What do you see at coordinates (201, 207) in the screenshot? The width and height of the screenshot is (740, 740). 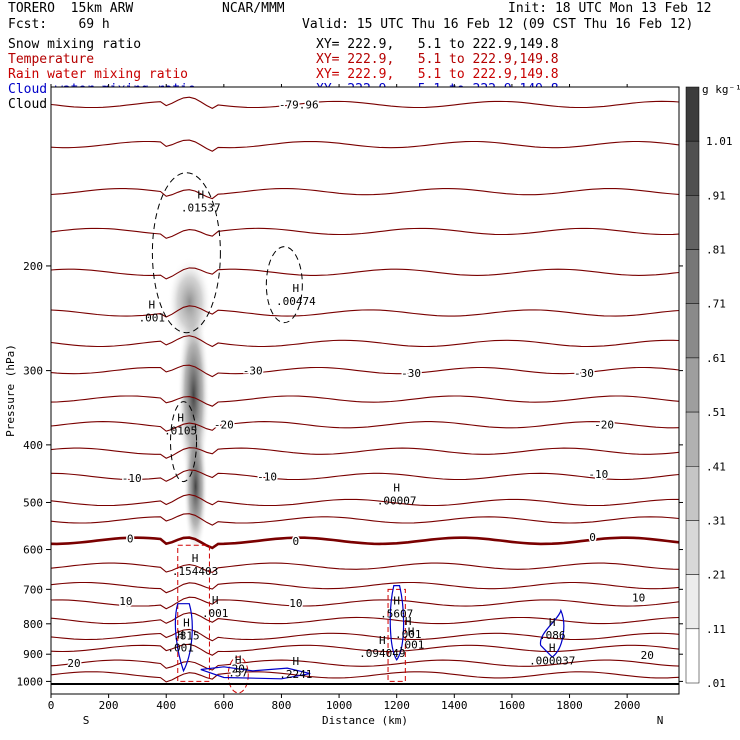 I see `extremum-label: .01537` at bounding box center [201, 207].